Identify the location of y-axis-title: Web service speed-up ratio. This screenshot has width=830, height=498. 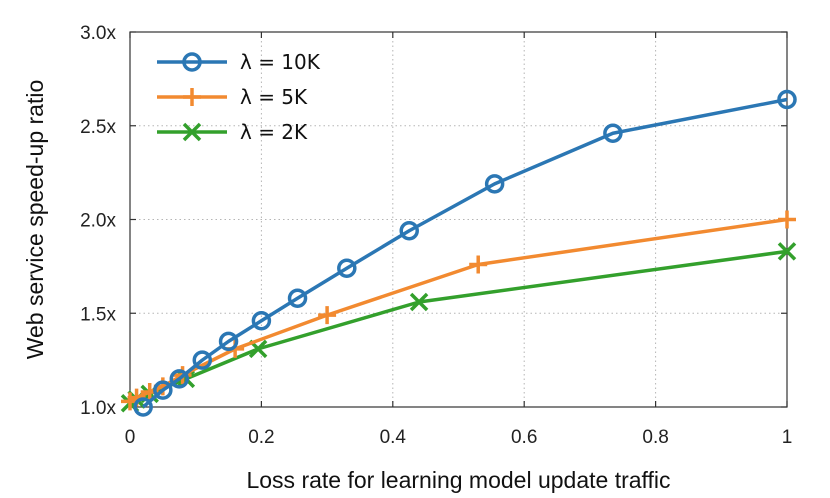
(35, 220).